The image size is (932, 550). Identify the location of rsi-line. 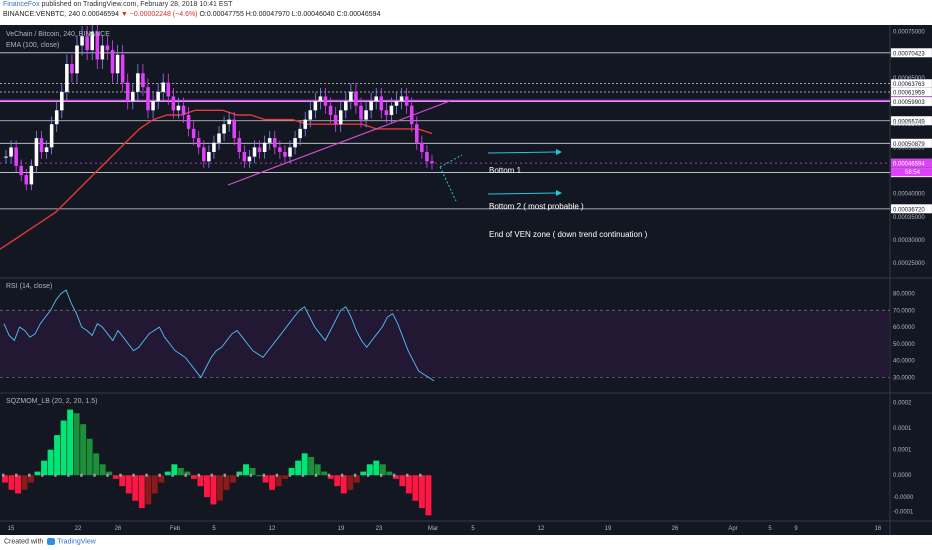
(219, 335).